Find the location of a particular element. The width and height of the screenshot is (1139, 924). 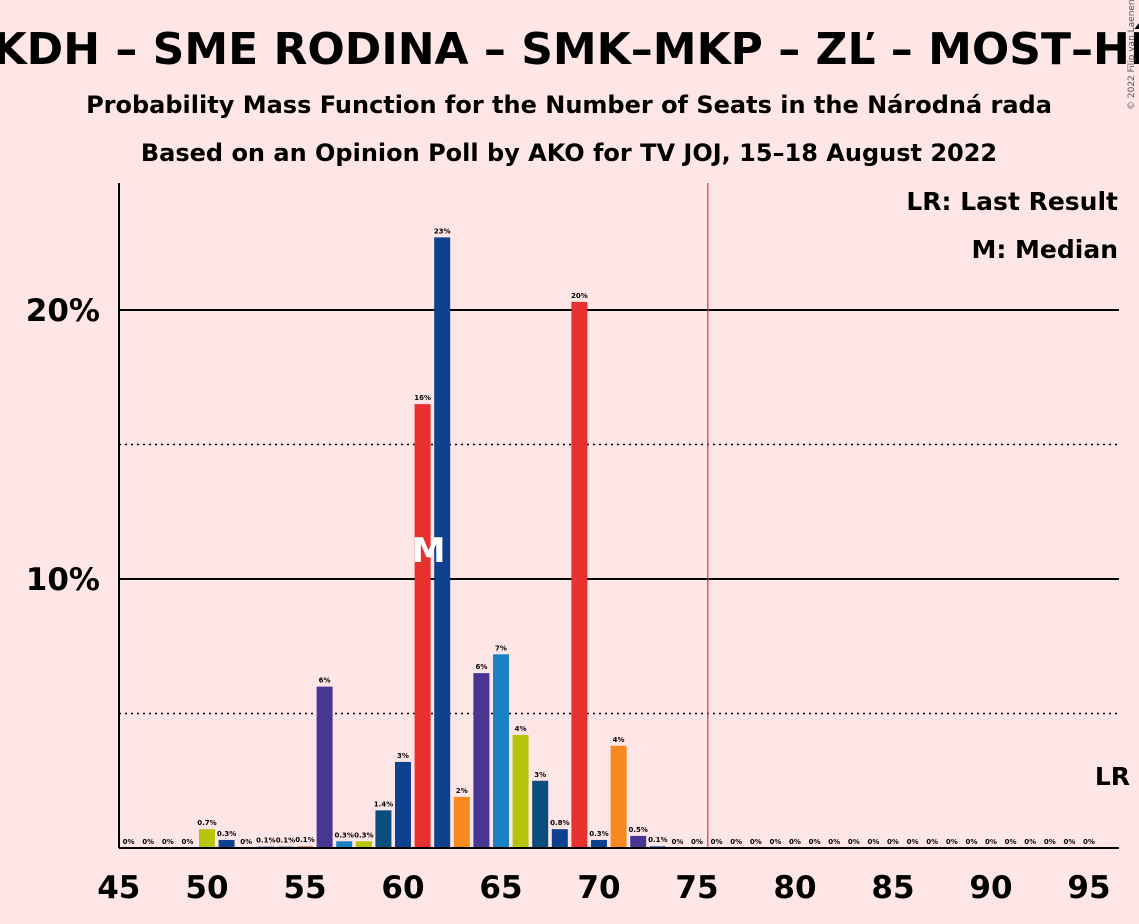

bar-label-seat-94: 0% is located at coordinates (1069, 842).